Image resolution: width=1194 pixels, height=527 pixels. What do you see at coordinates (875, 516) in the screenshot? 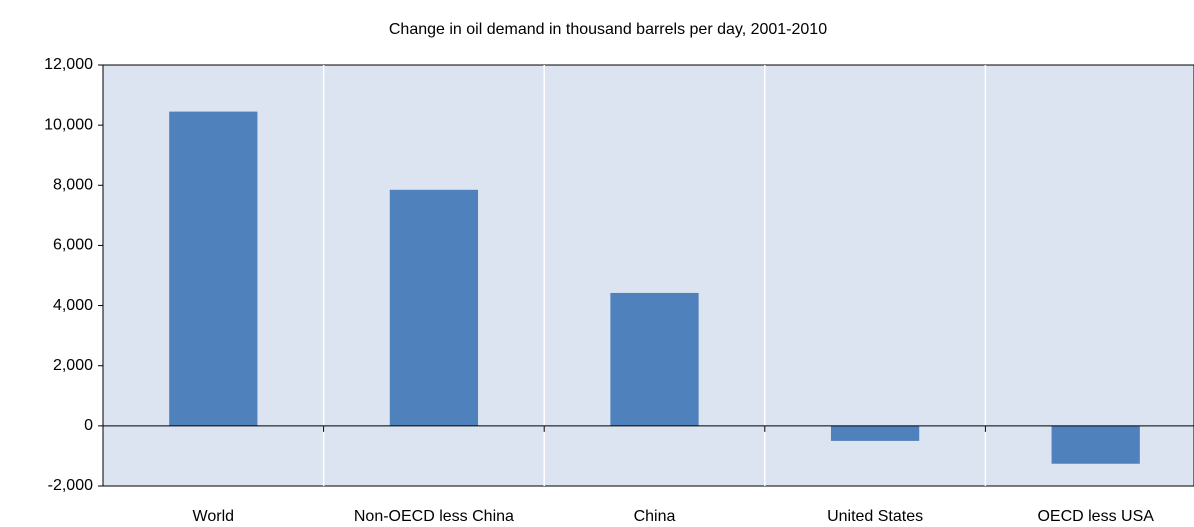
I see `x-tick-label: United States` at bounding box center [875, 516].